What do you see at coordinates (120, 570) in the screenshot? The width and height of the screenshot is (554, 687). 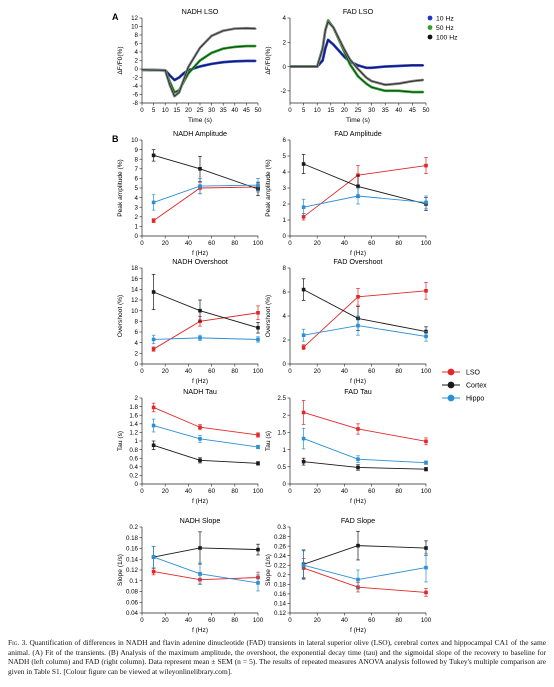 I see `y-axis-label: Slope (1/s)` at bounding box center [120, 570].